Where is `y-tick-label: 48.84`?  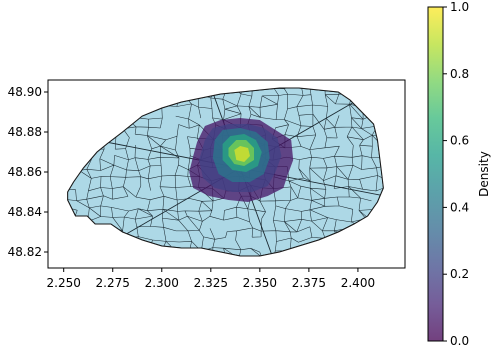 y-tick-label: 48.84 is located at coordinates (25, 212).